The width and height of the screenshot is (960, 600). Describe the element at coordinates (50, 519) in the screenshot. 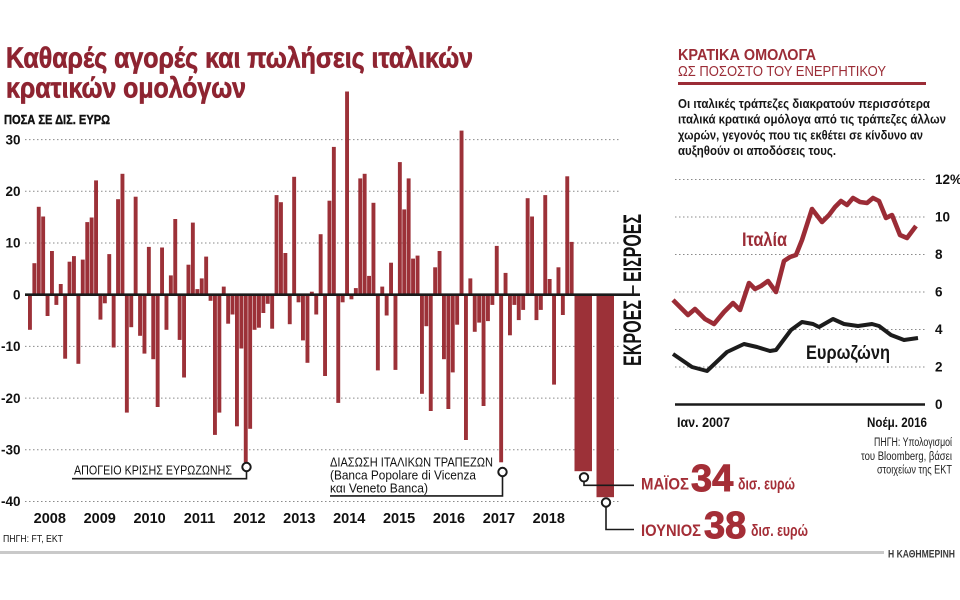

I see `svg-text: 2008` at that location.